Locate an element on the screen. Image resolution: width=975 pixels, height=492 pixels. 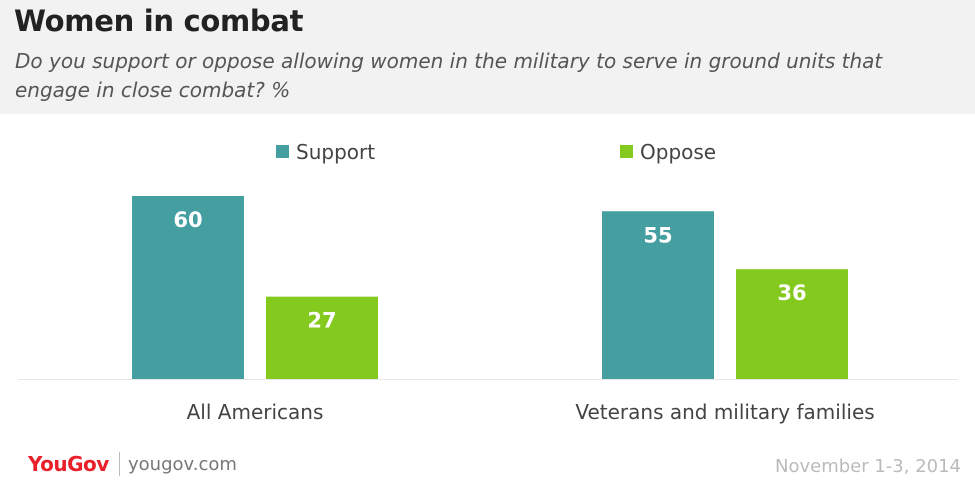
data-label-support-1: 55 is located at coordinates (657, 235).